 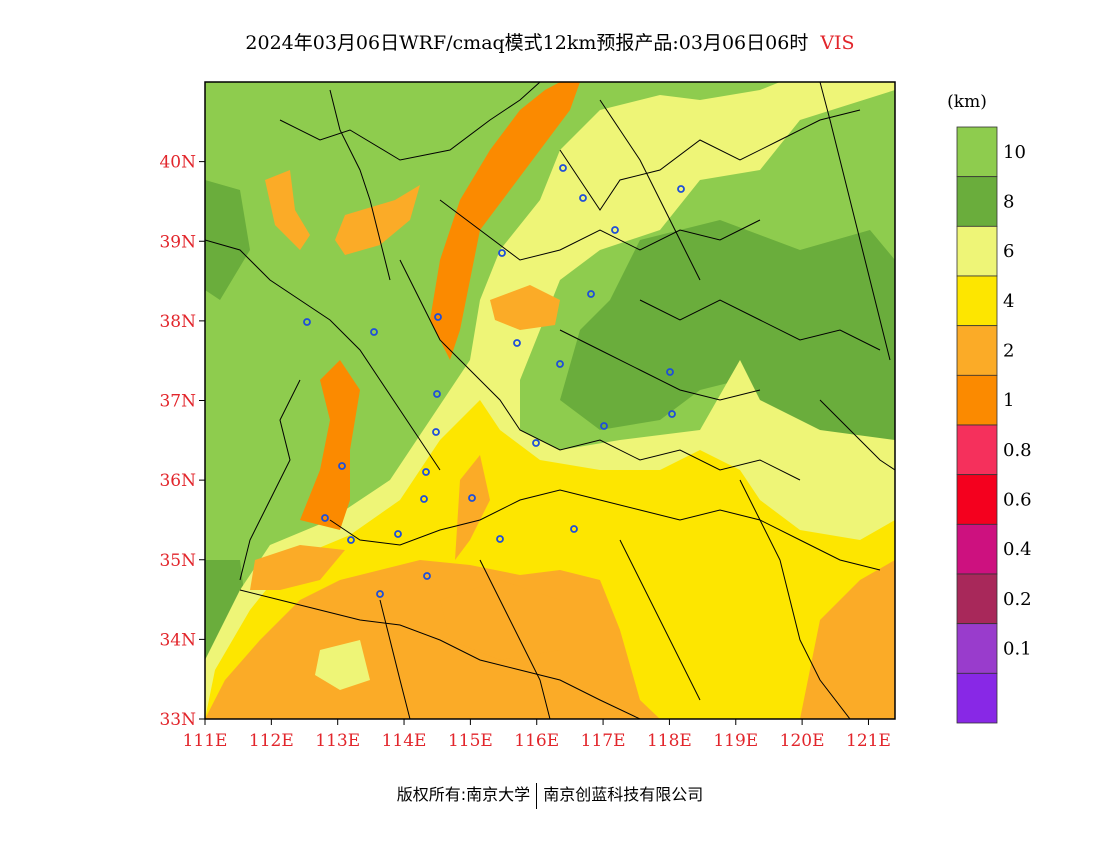 What do you see at coordinates (177, 481) in the screenshot?
I see `lat-label: 36N` at bounding box center [177, 481].